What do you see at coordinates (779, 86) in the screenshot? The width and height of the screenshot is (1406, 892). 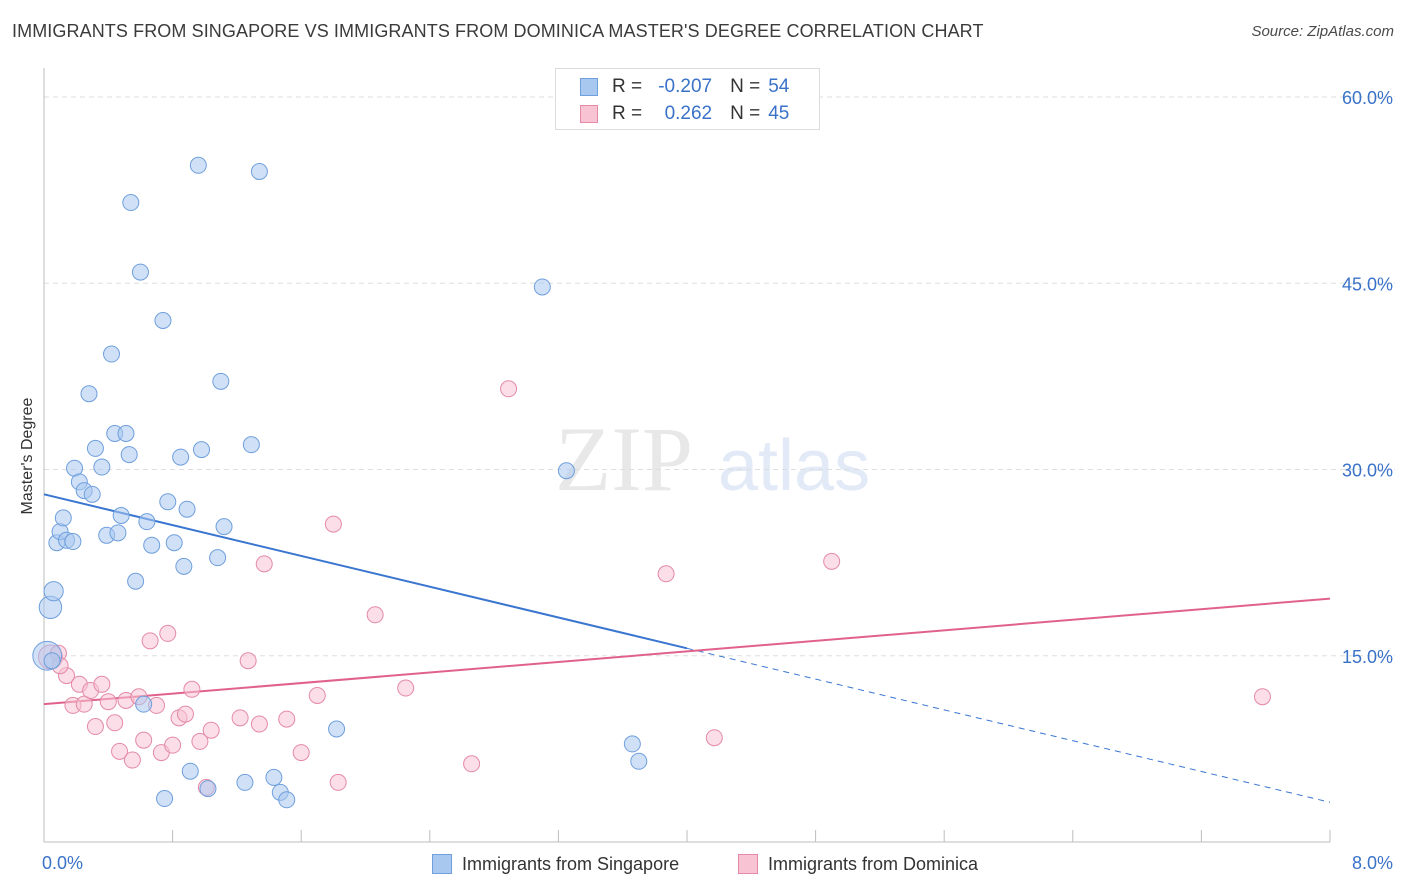 I see `legend-n-value: 54` at bounding box center [779, 86].